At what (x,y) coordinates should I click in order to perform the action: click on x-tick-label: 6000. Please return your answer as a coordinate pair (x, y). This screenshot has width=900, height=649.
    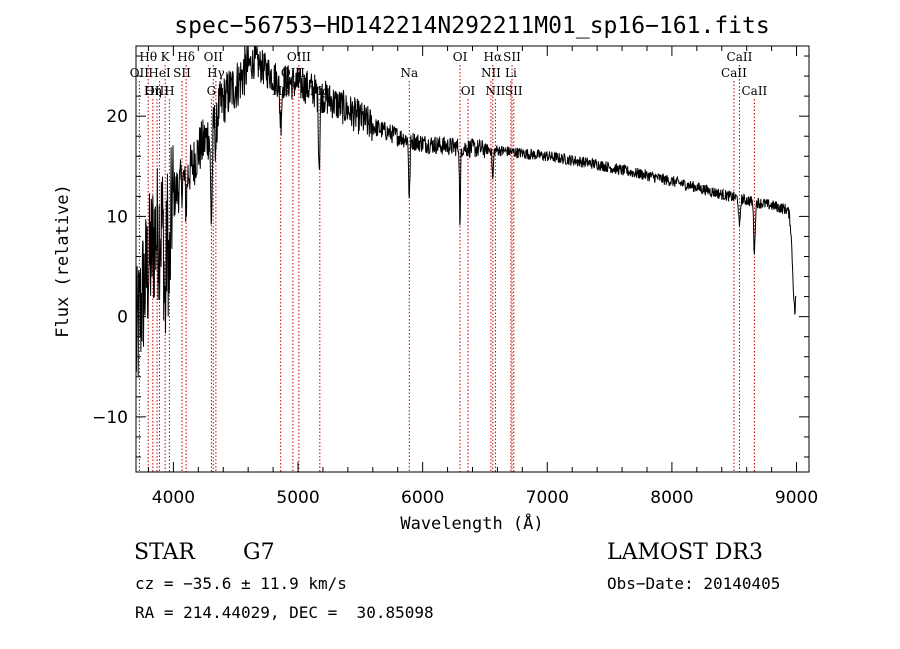
    Looking at the image, I should click on (422, 498).